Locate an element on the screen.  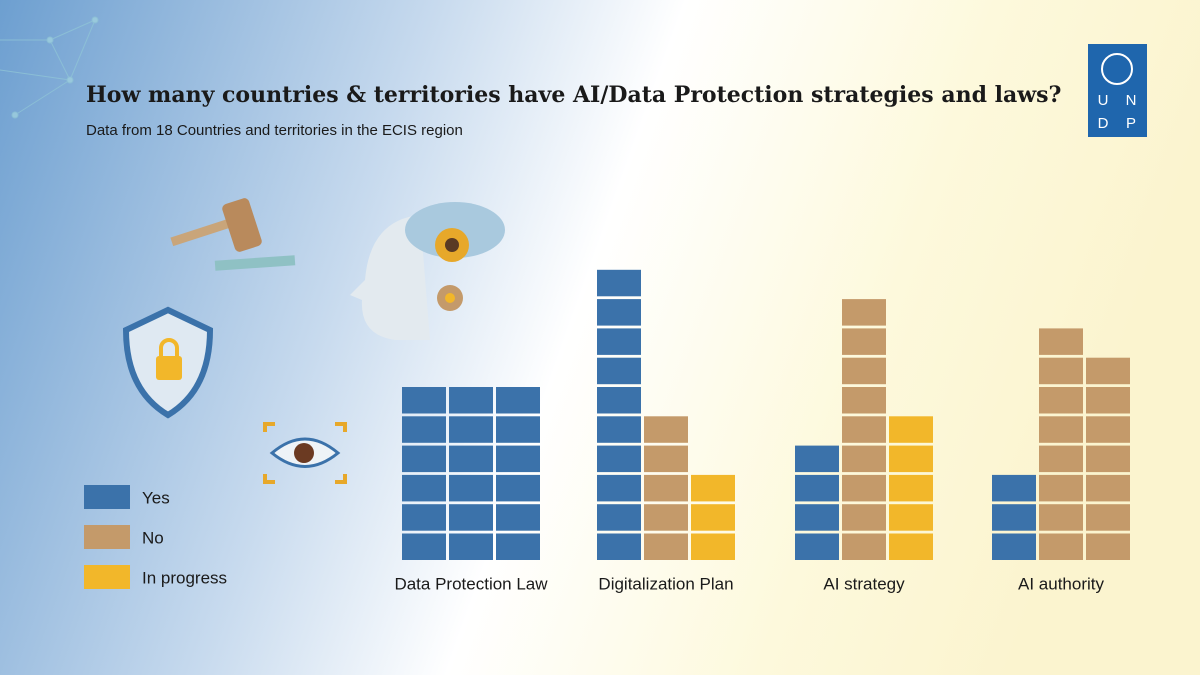
category-label: AI strategy is located at coordinates (864, 583).